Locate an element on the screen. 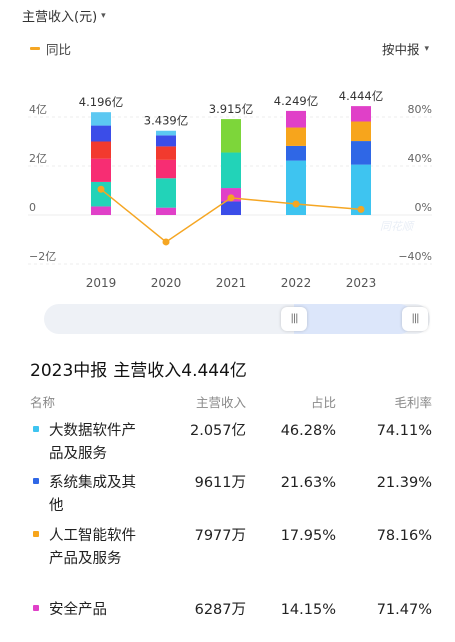 The width and height of the screenshot is (455, 642). segment-margin: 78.16% is located at coordinates (404, 536).